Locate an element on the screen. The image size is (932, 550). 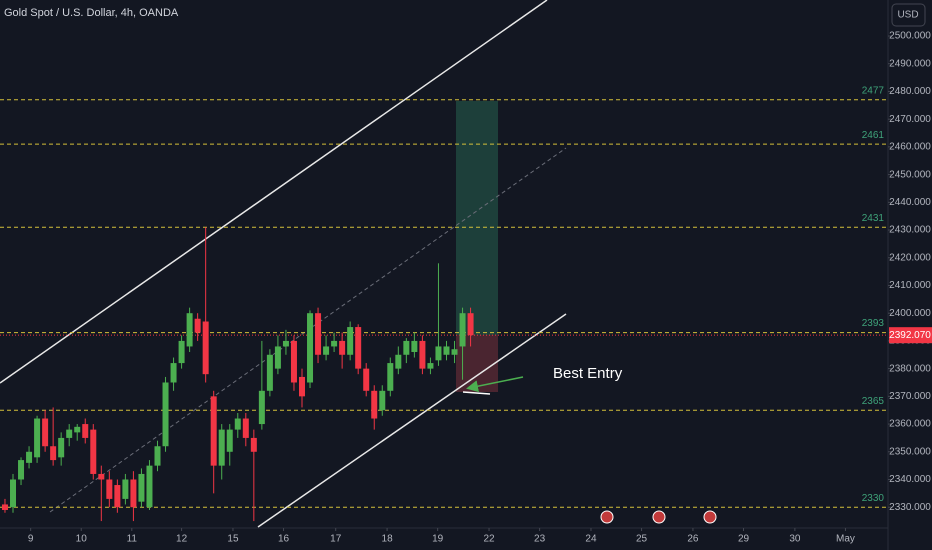
x-tick-label: 25 is located at coordinates (642, 539).